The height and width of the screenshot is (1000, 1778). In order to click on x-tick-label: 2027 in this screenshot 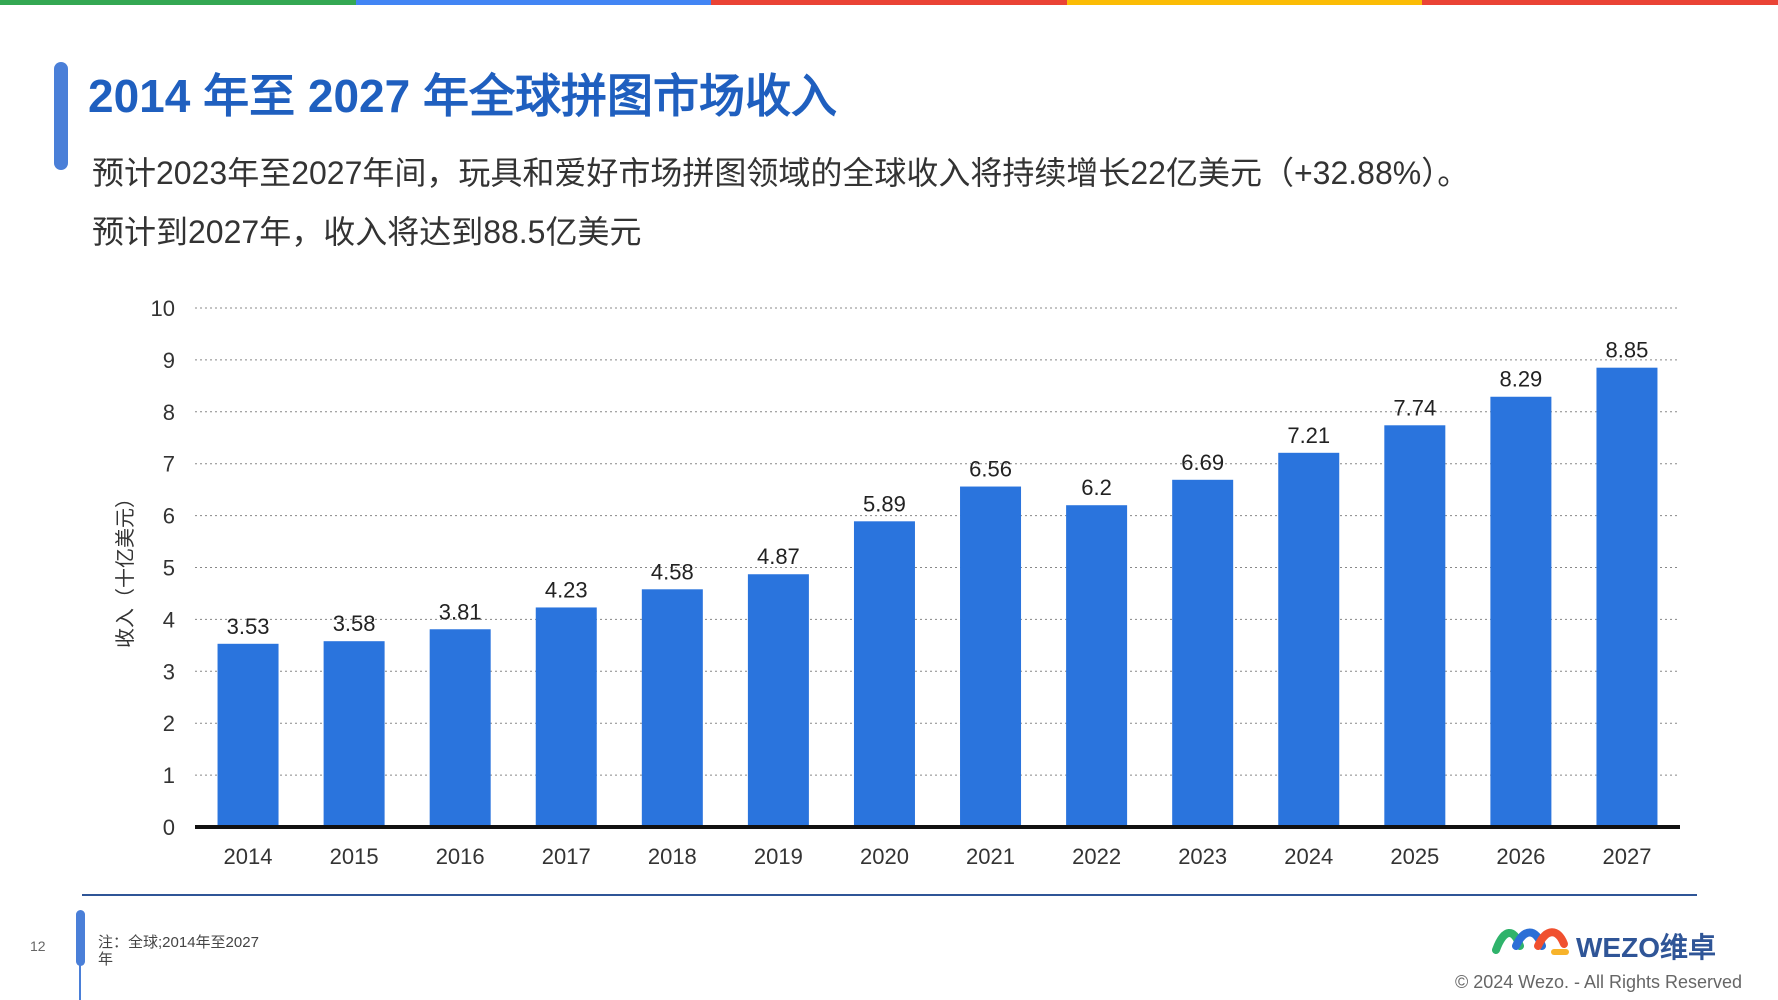, I will do `click(1626, 856)`.